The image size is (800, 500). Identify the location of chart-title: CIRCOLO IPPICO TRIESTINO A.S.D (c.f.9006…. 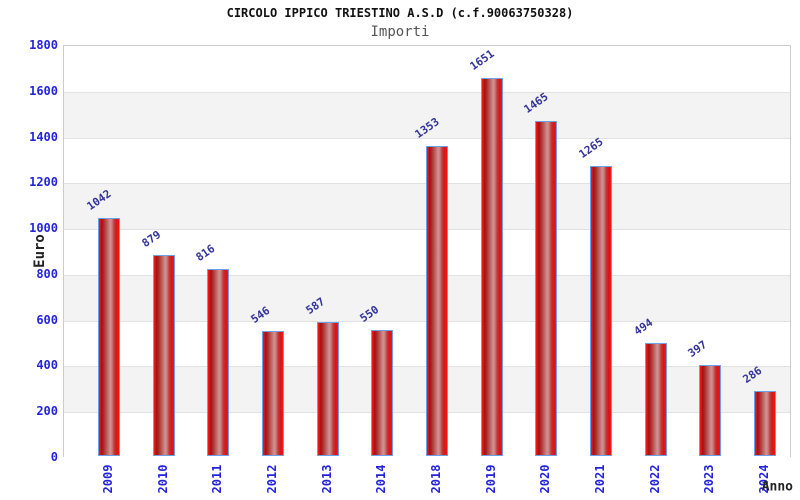
(400, 13).